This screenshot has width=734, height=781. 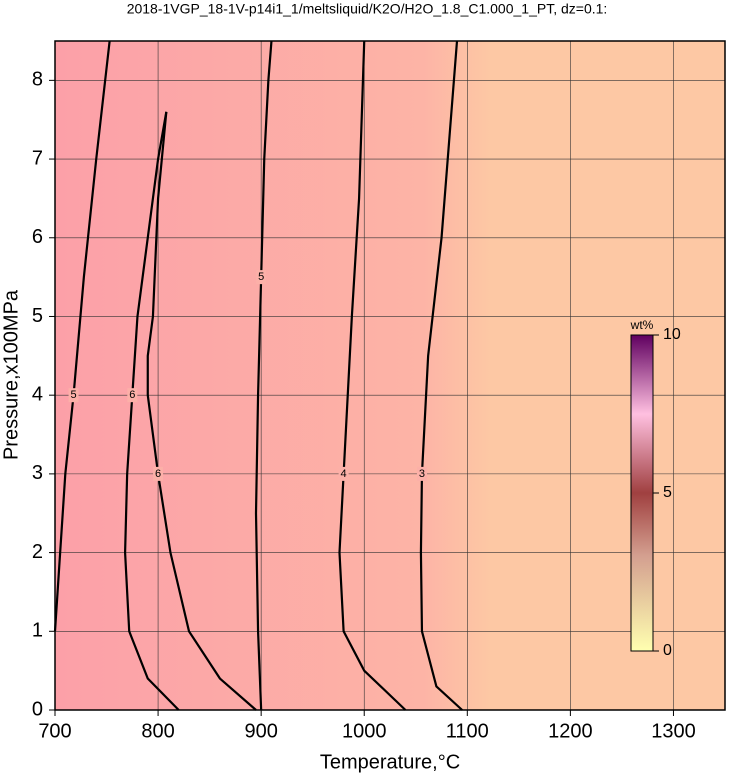 What do you see at coordinates (37, 473) in the screenshot?
I see `y-tick-label: 3` at bounding box center [37, 473].